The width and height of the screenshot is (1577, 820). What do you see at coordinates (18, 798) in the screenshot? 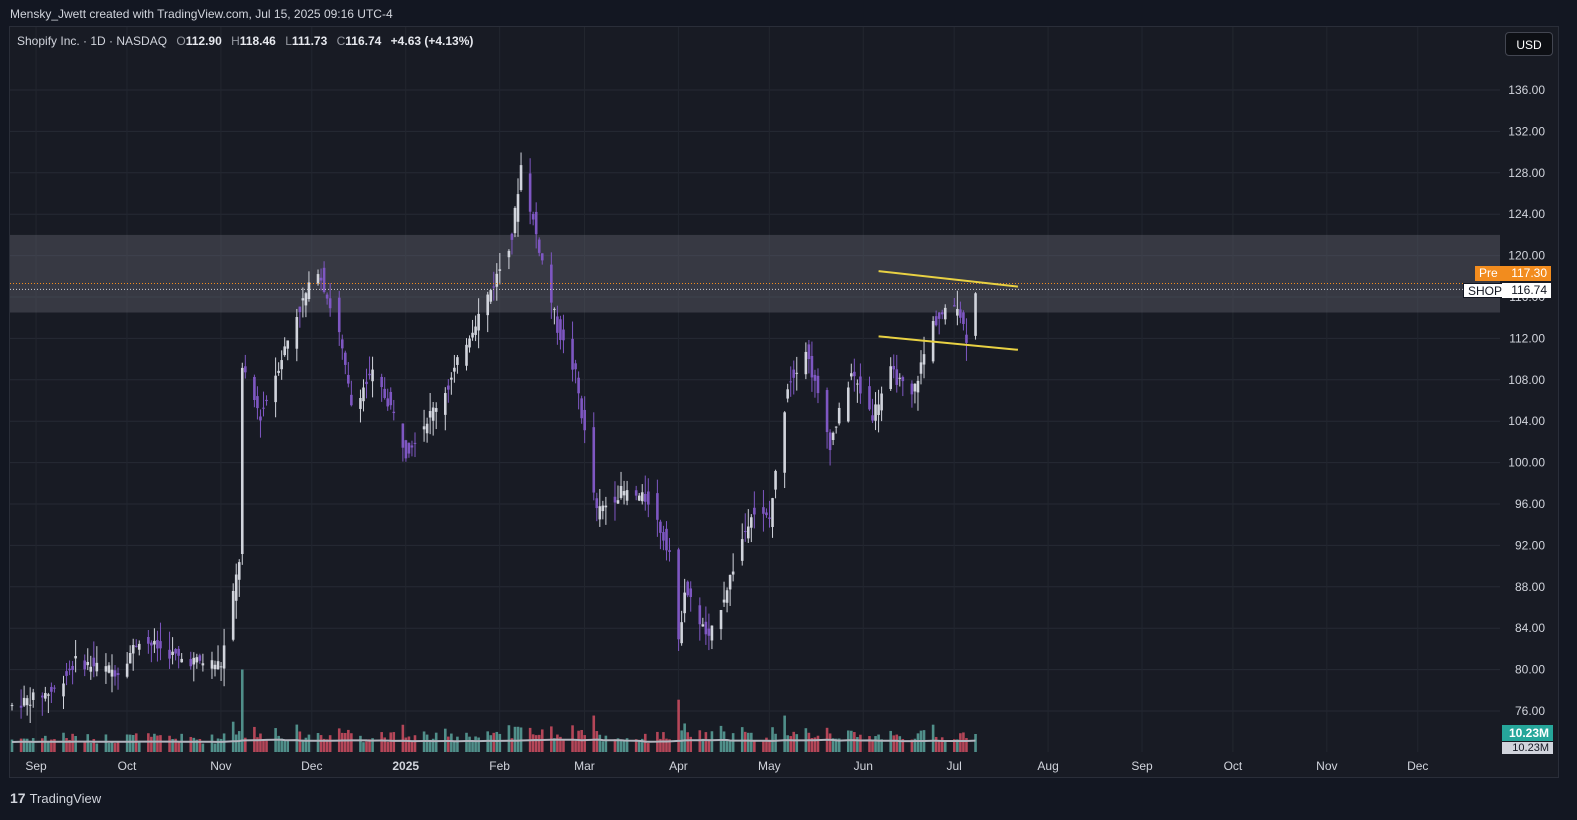
I see `tradingview-logo-icon: 17` at bounding box center [18, 798].